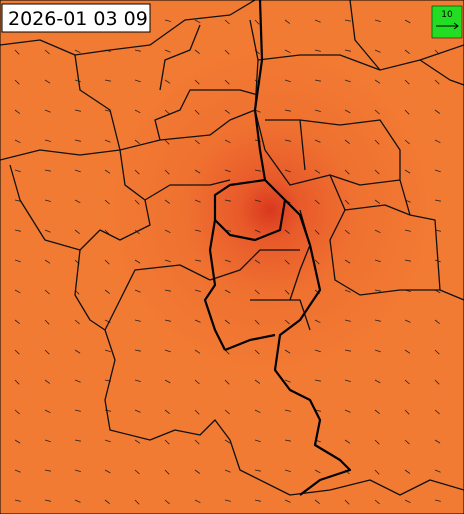 The height and width of the screenshot is (514, 464). What do you see at coordinates (447, 15) in the screenshot?
I see `legend-label: 10` at bounding box center [447, 15].